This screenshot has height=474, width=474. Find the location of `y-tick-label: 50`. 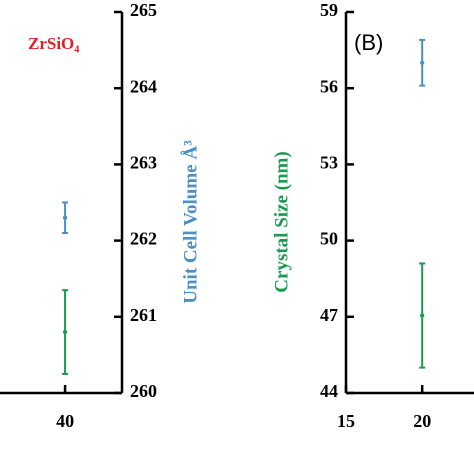

y-tick-label: 50 is located at coordinates (329, 239).